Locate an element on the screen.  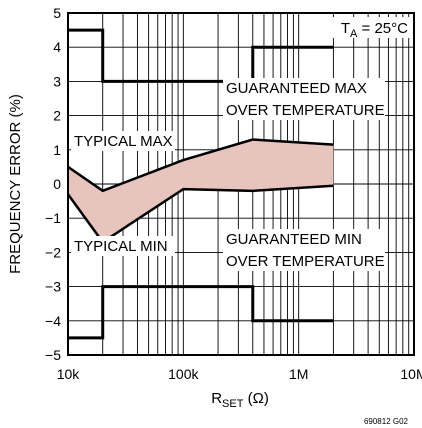
x-tick-label: 100k is located at coordinates (183, 374).